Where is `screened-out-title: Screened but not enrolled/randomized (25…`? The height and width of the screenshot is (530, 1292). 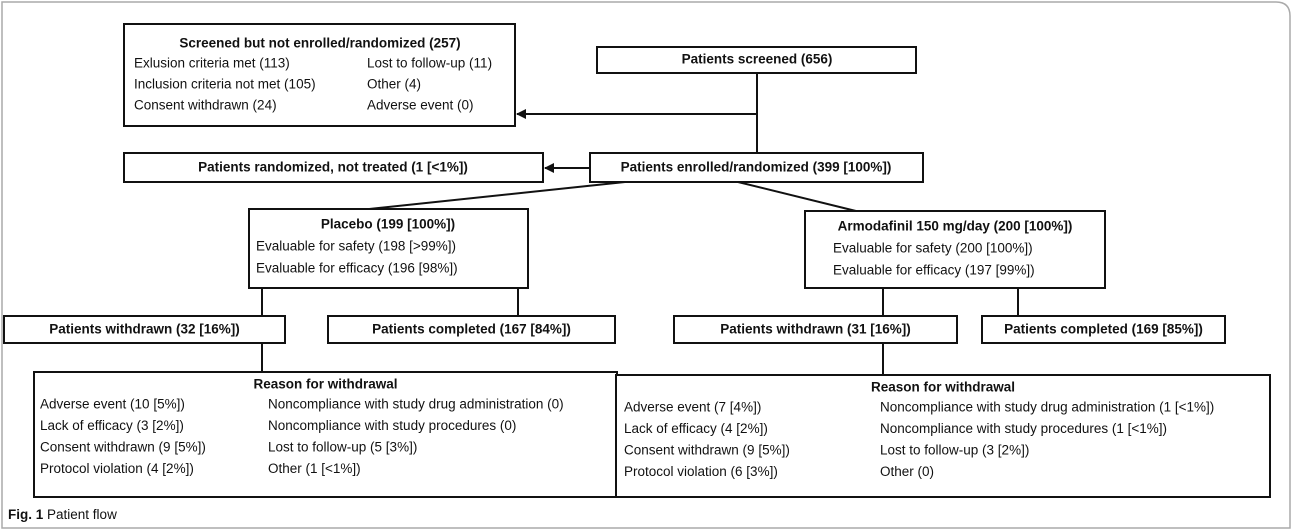 screened-out-title: Screened but not enrolled/randomized (25… is located at coordinates (319, 43).